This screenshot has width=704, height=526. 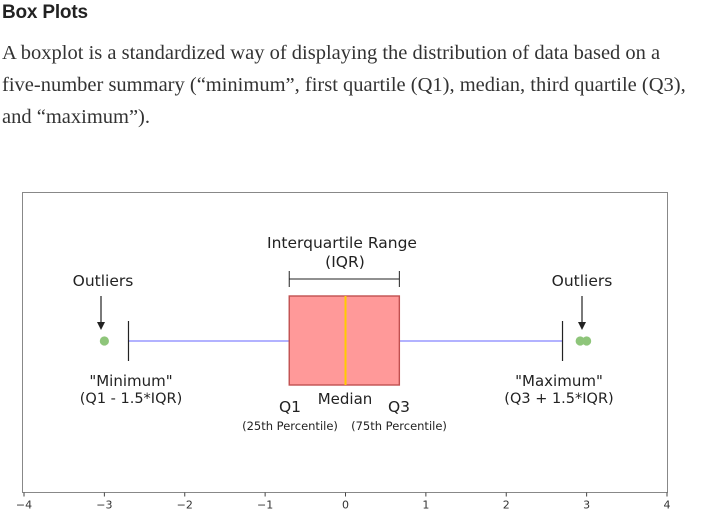 I want to click on outliers, so click(x=345, y=341).